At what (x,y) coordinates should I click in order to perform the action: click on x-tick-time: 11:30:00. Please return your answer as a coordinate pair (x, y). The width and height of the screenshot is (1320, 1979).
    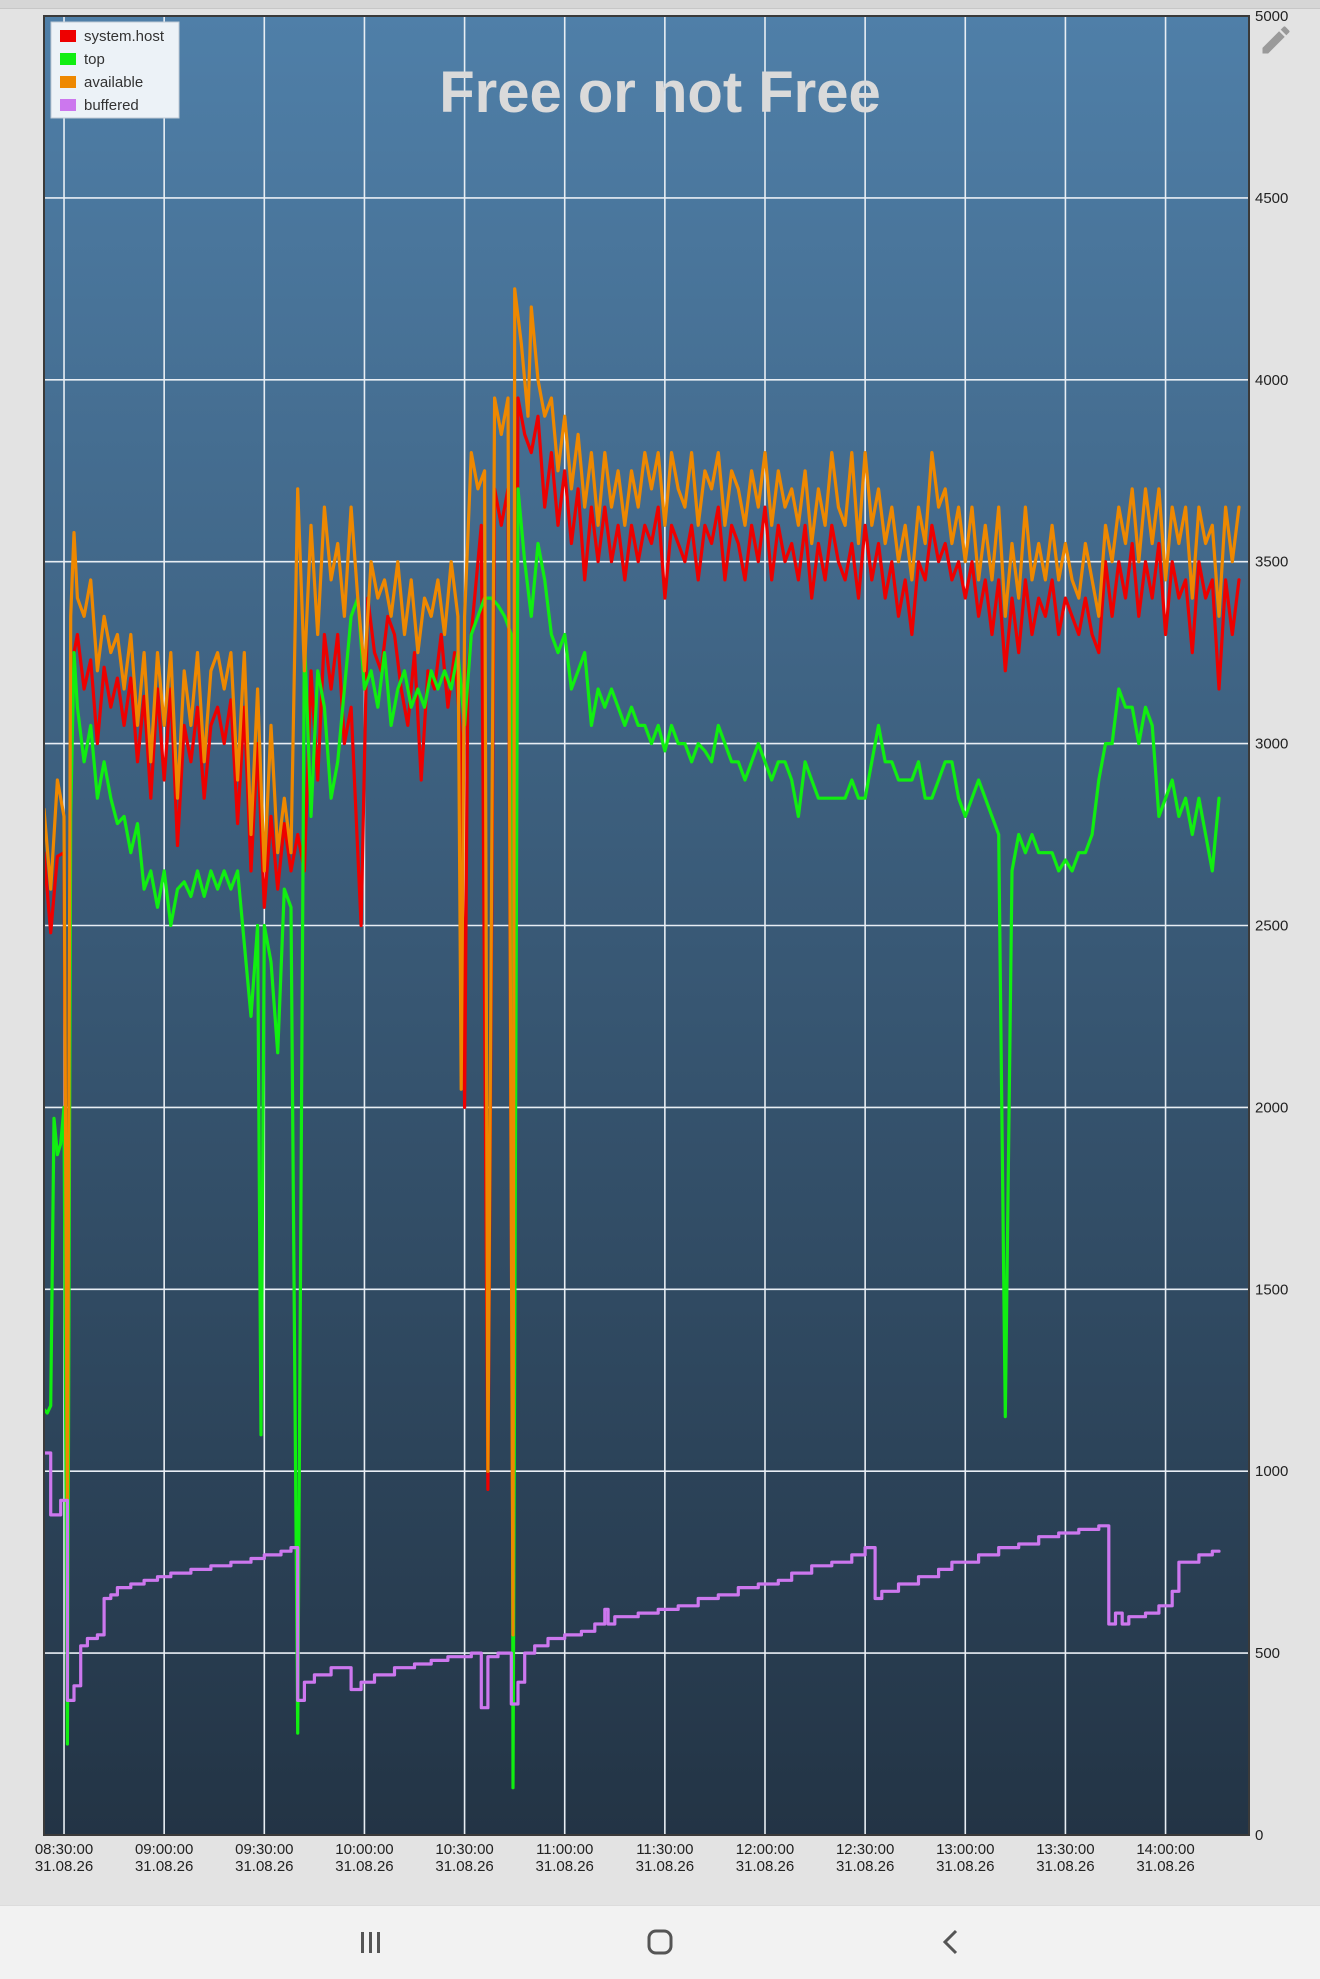
    Looking at the image, I should click on (664, 1849).